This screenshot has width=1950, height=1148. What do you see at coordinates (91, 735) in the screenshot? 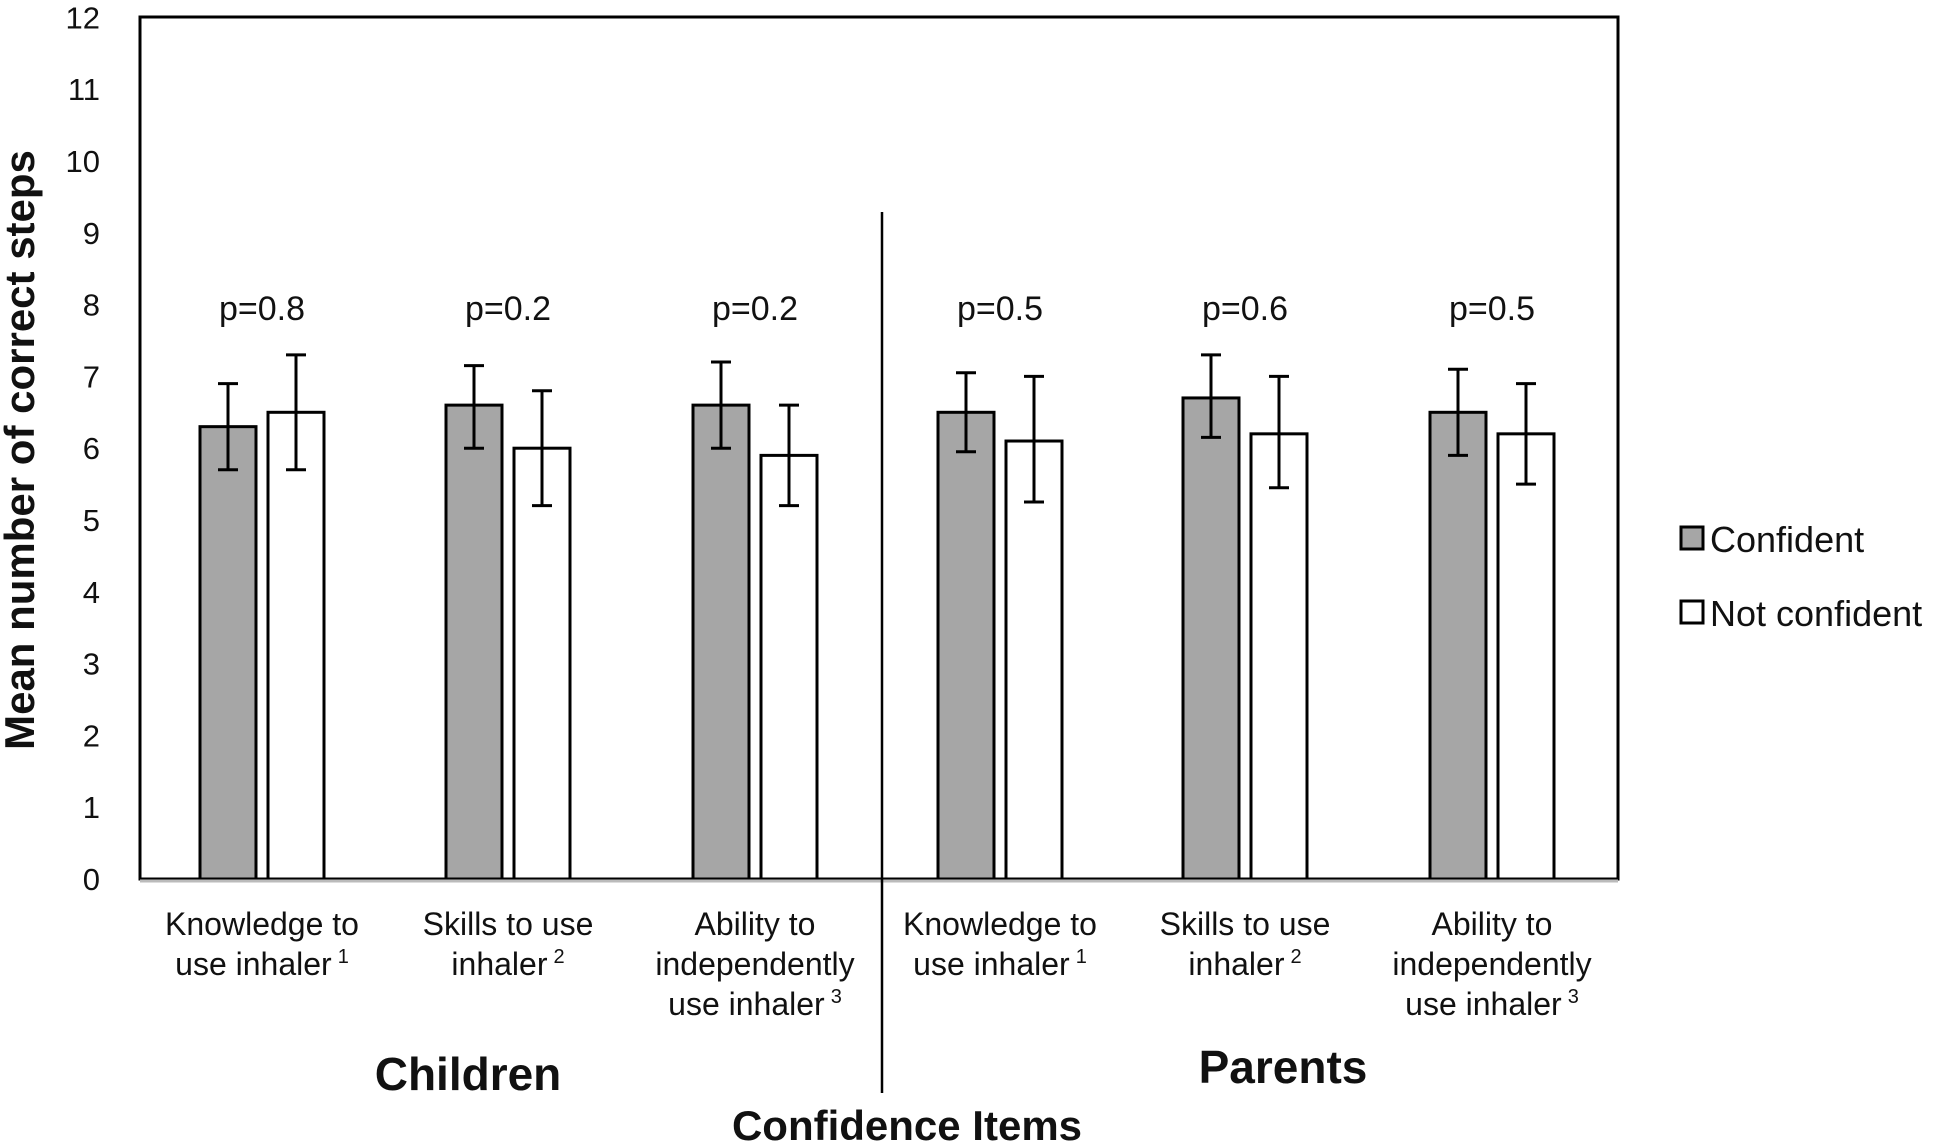
I see `y-tick-label: 2` at bounding box center [91, 735].